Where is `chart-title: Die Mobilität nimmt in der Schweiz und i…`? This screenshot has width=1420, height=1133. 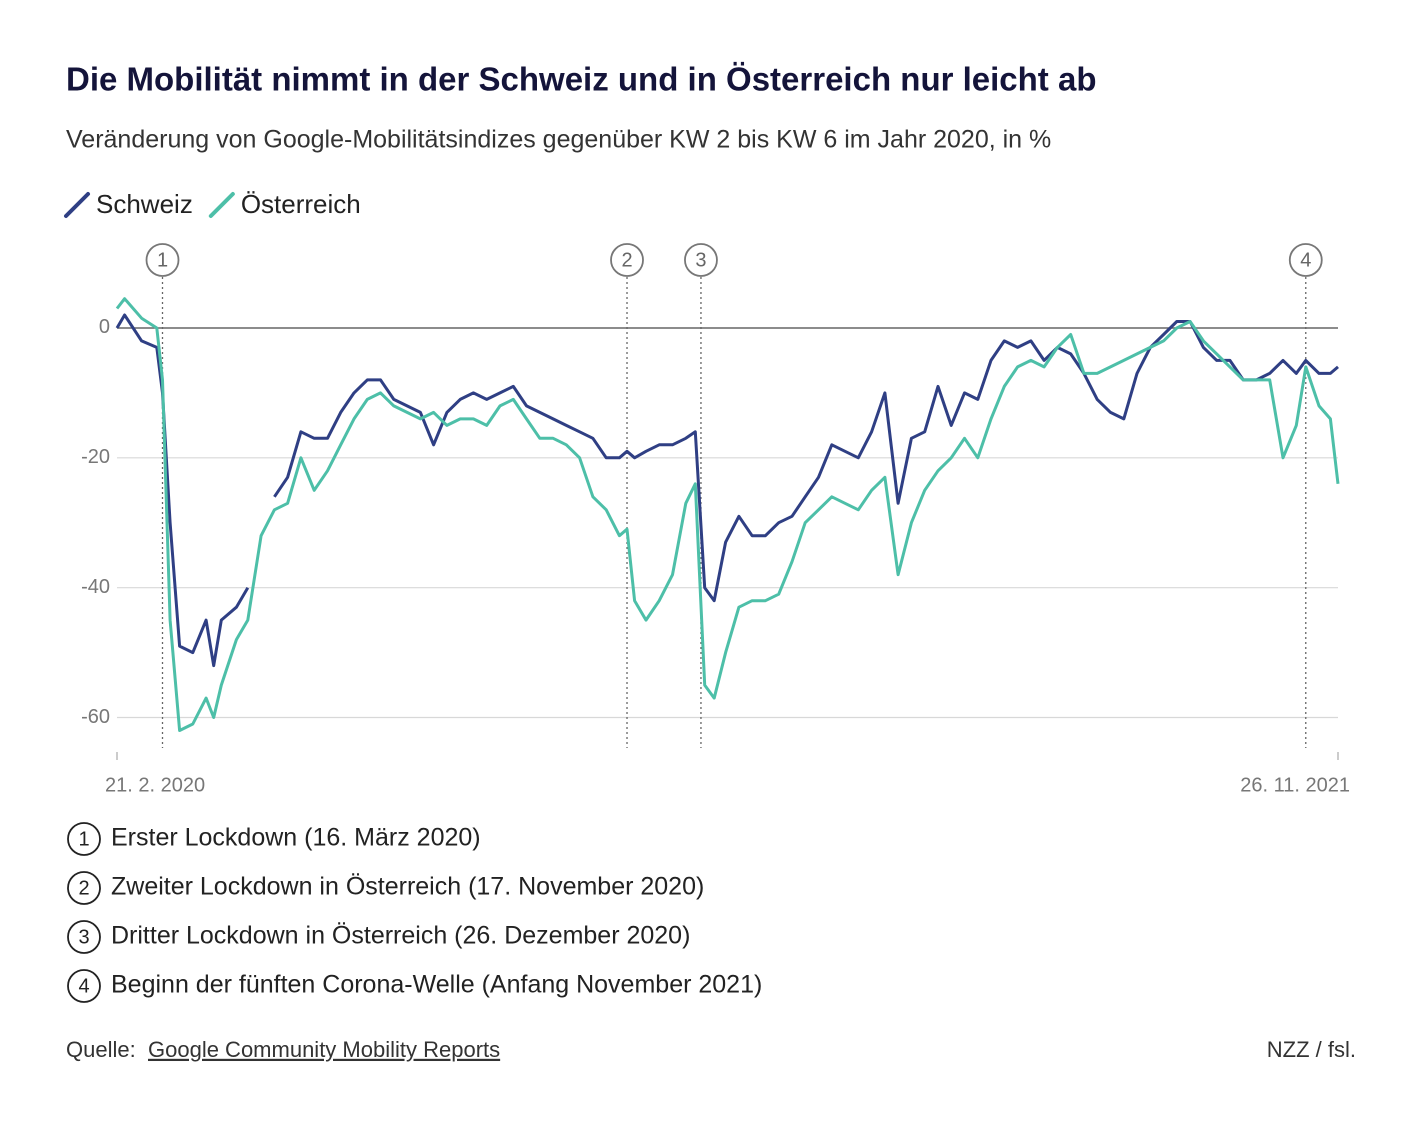
chart-title: Die Mobilität nimmt in der Schweiz und i… is located at coordinates (581, 79).